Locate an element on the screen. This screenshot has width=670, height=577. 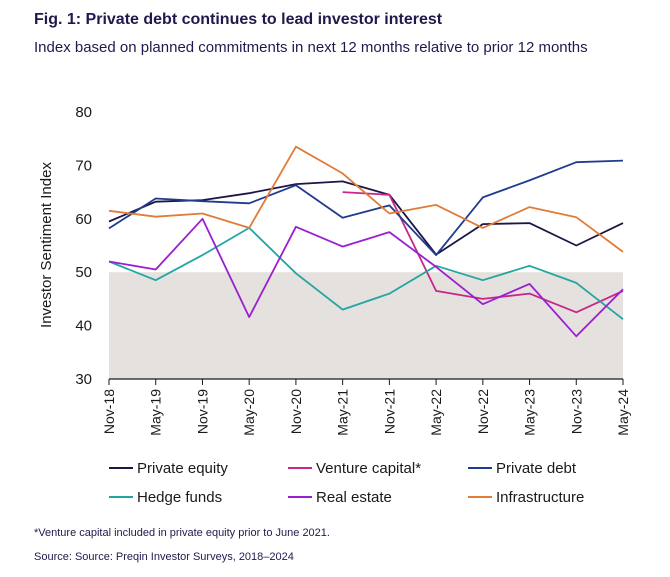
x-tick-label: May-20 is located at coordinates (249, 412).